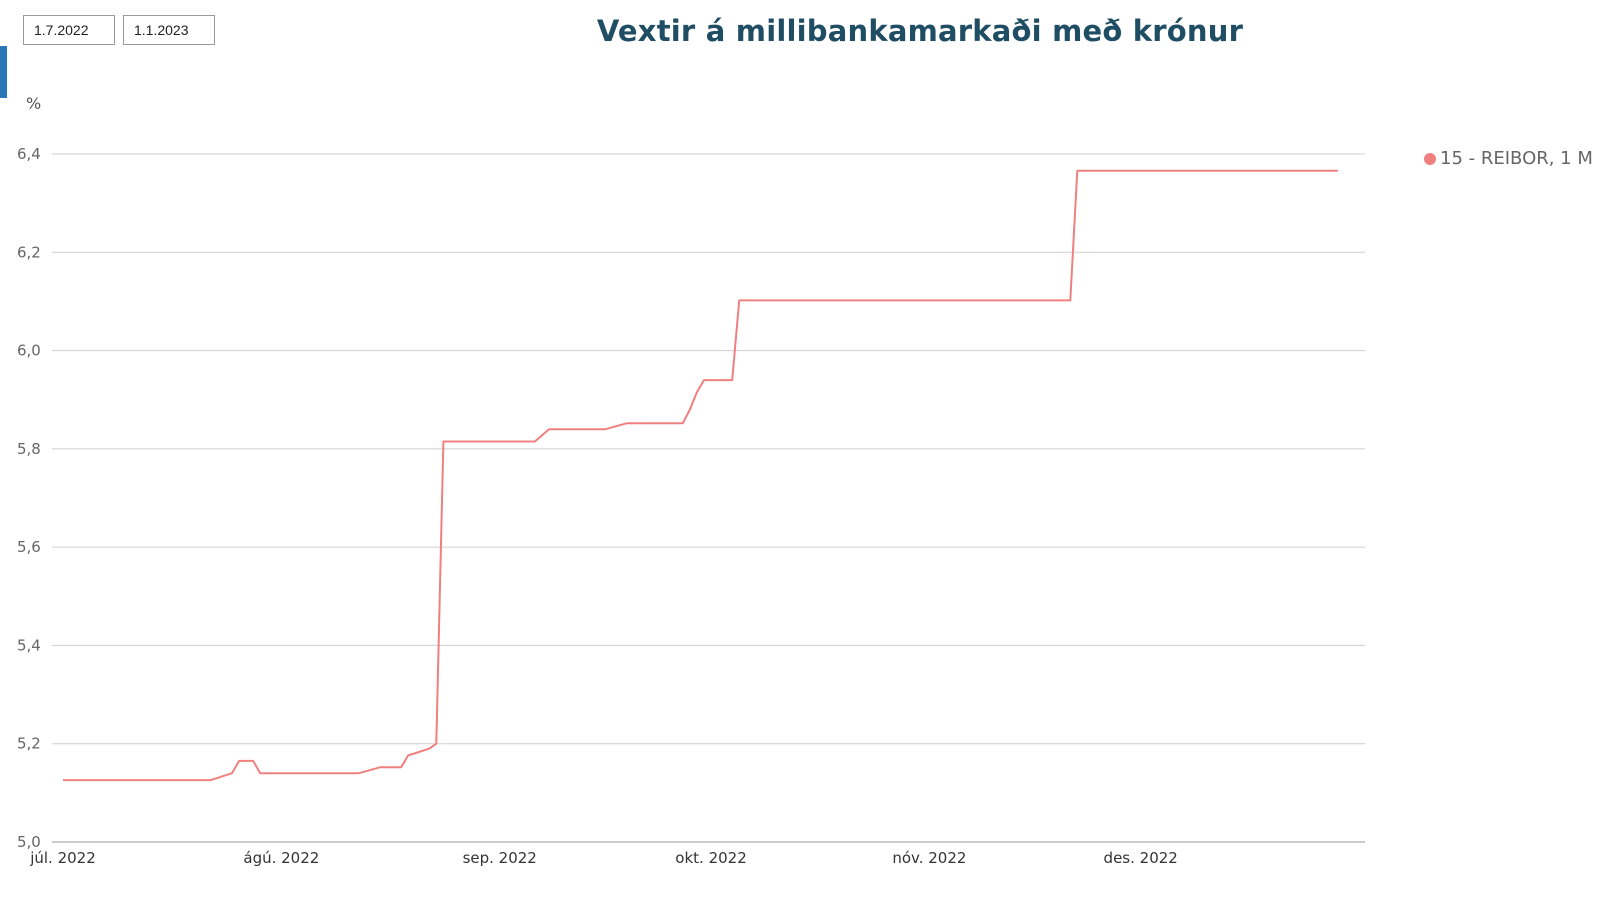  Describe the element at coordinates (34, 103) in the screenshot. I see `y-axis-unit-label: %` at that location.